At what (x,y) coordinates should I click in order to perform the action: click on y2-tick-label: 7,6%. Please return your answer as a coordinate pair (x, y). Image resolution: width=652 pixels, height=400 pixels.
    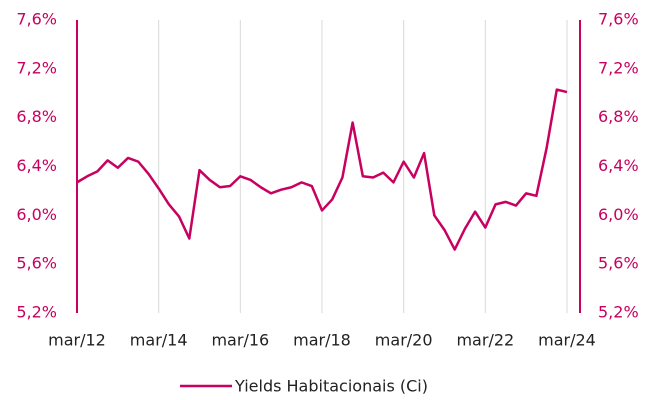
    Looking at the image, I should click on (618, 19).